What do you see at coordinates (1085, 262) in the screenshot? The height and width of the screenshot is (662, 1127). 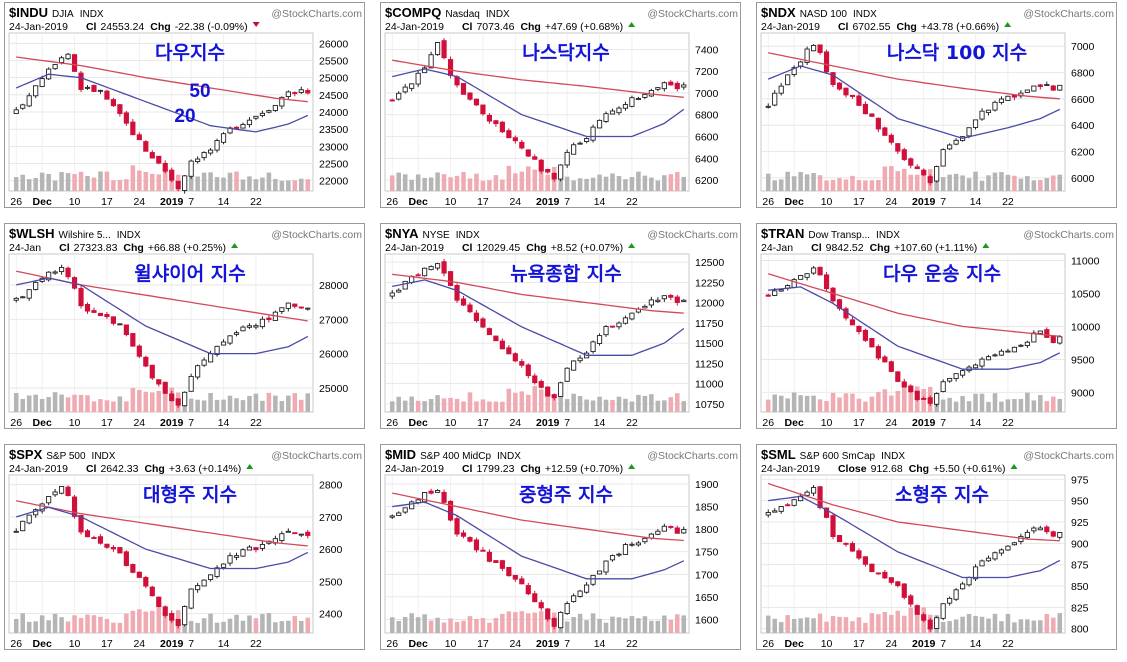 I see `y-tick-label: 11000` at bounding box center [1085, 262].